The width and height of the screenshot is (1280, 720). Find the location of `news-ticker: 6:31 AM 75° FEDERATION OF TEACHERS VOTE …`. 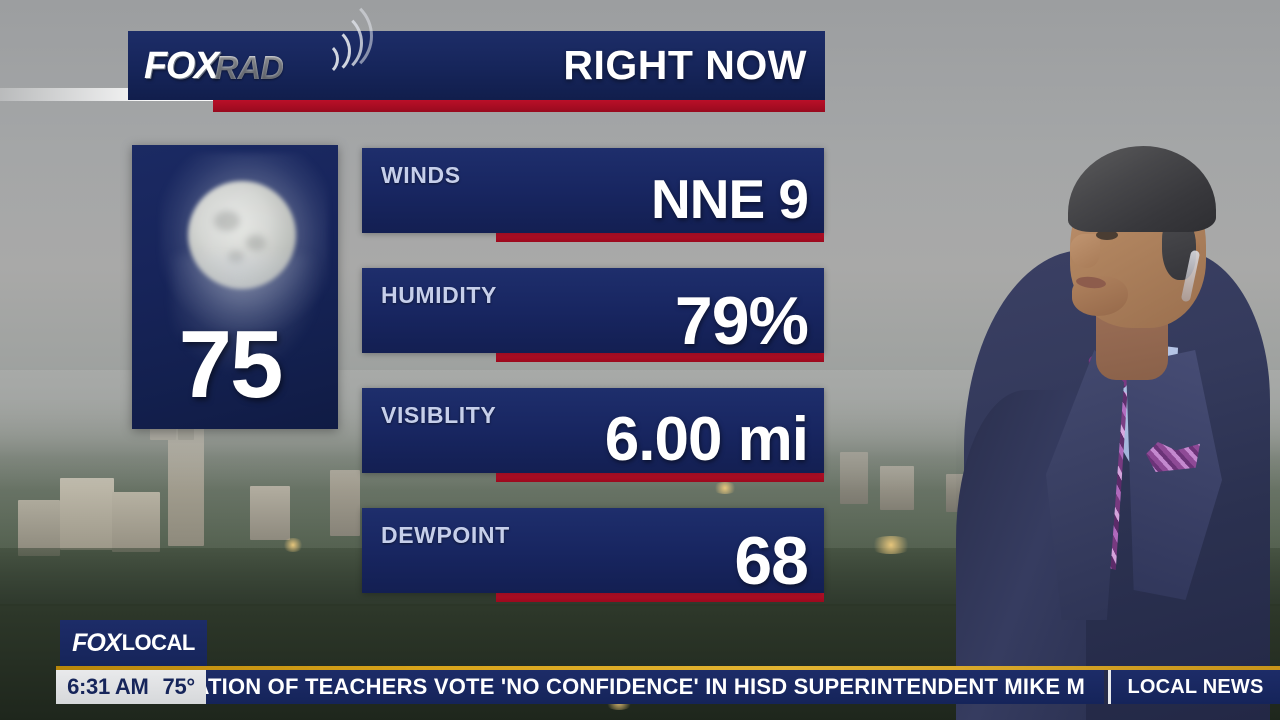

news-ticker: 6:31 AM 75° FEDERATION OF TEACHERS VOTE … is located at coordinates (668, 685).